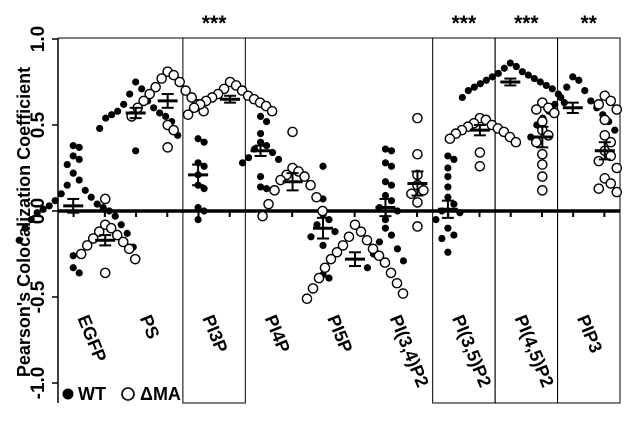  Describe the element at coordinates (526, 23) in the screenshot. I see `significance-label: ***` at that location.